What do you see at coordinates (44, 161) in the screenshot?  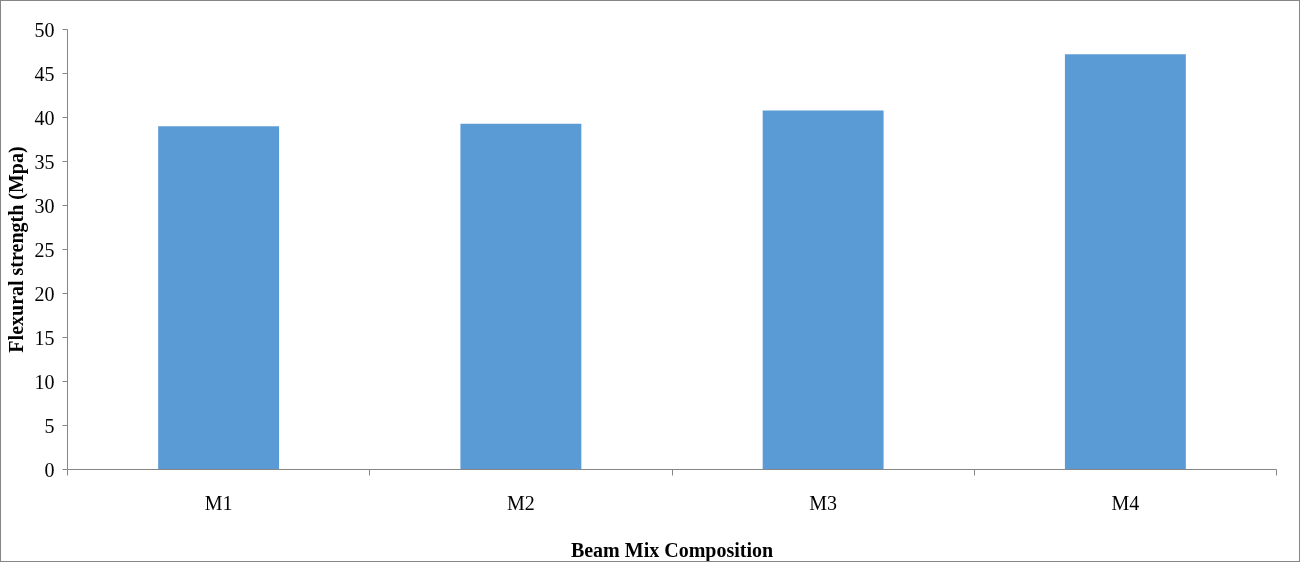 I see `y-tick-label: 35` at bounding box center [44, 161].